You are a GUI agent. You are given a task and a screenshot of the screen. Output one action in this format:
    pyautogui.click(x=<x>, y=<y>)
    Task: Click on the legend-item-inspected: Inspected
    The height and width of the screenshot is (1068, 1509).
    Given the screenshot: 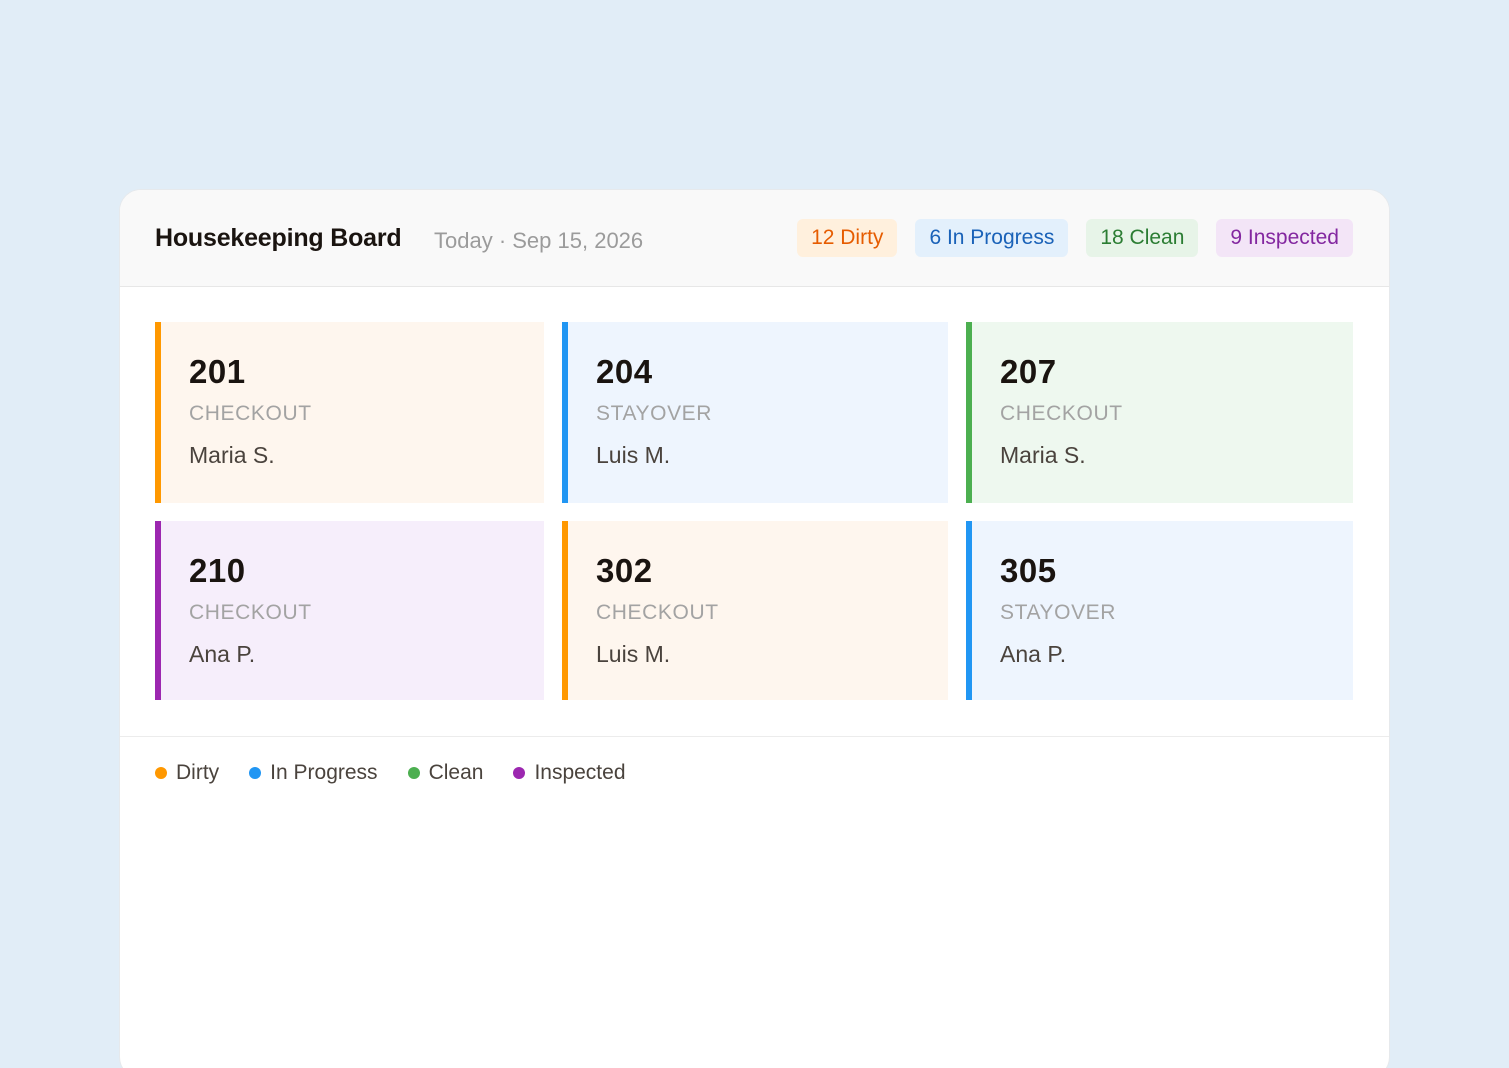 What is the action you would take?
    pyautogui.click(x=569, y=773)
    